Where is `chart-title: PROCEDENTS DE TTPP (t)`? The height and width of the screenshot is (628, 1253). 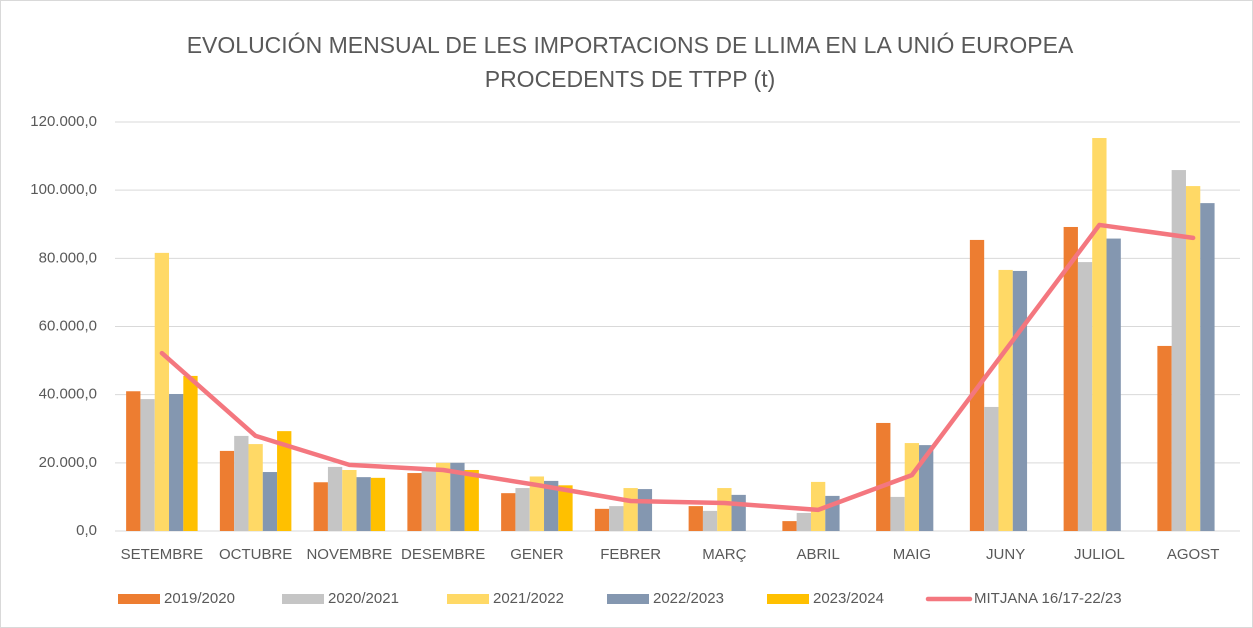 chart-title: PROCEDENTS DE TTPP (t) is located at coordinates (630, 79).